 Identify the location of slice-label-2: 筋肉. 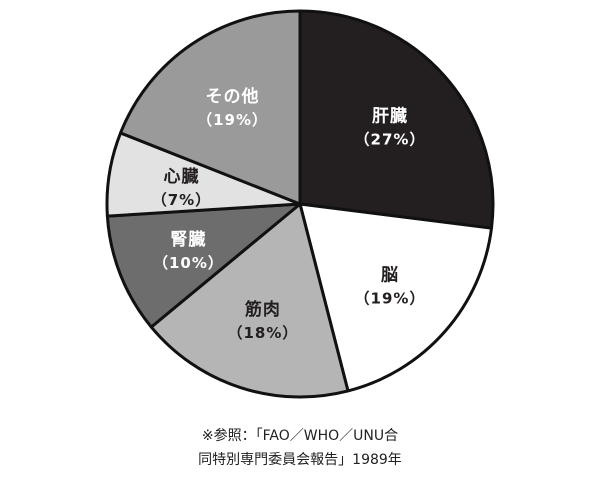
(262, 309).